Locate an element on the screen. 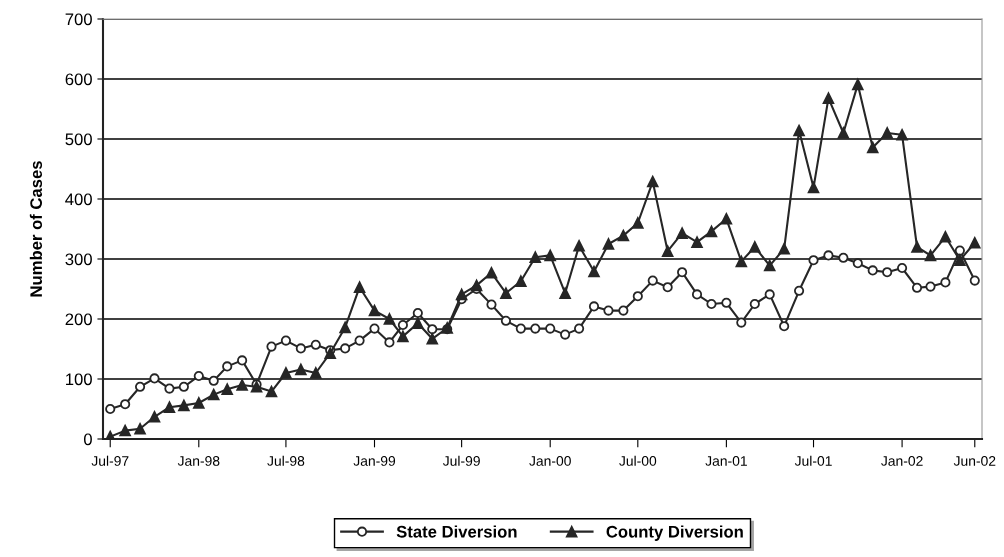  x-tick-label: Jul-99 is located at coordinates (461, 460).